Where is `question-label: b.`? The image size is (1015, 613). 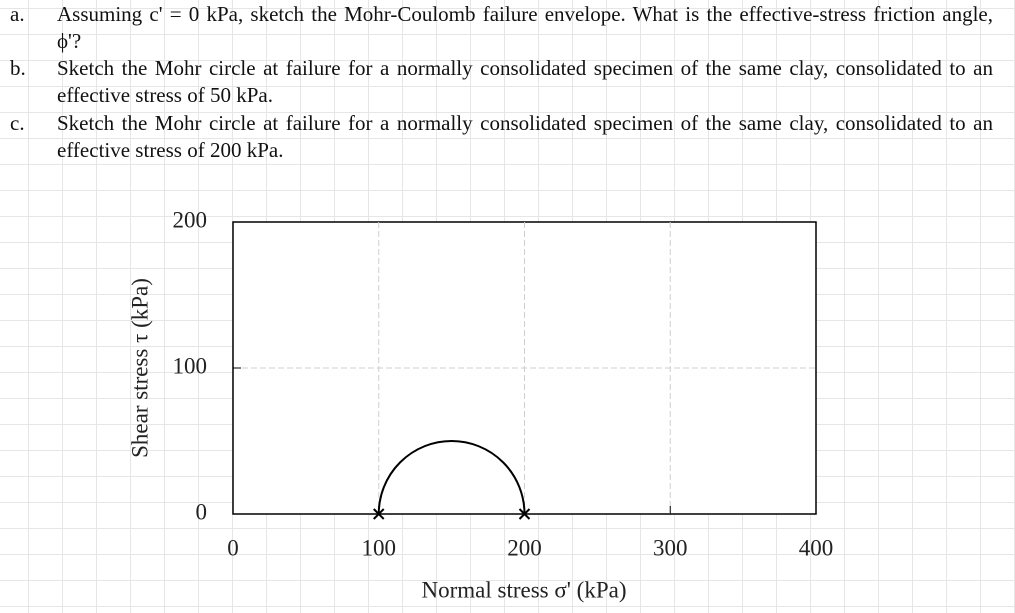 question-label: b. is located at coordinates (18, 68).